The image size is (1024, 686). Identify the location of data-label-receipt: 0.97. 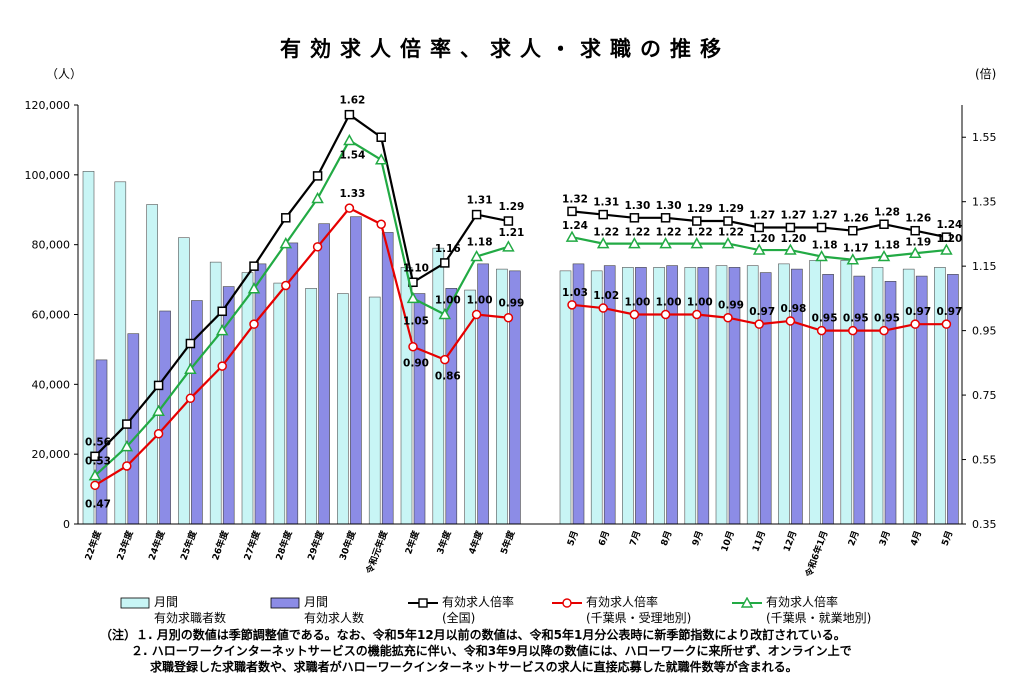
(762, 312).